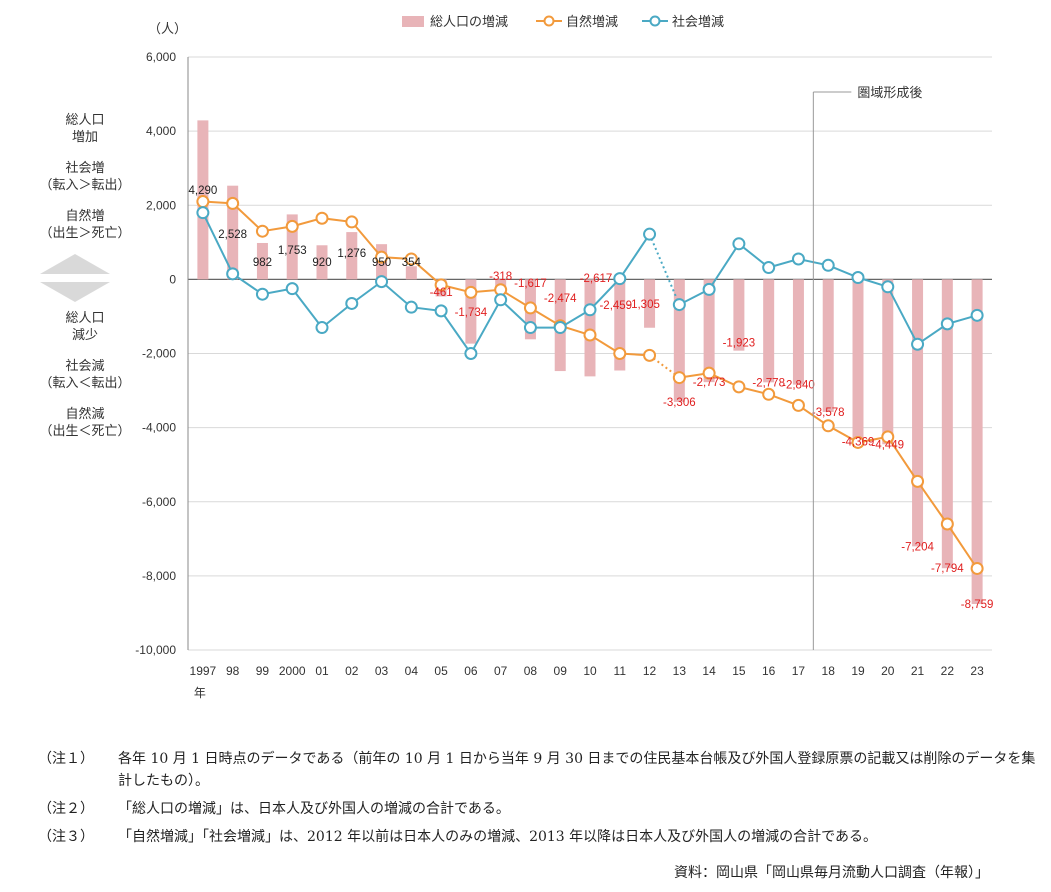 The image size is (1051, 892). I want to click on side-label-social-increase: 社会増 （転入＞転出）, so click(85, 177).